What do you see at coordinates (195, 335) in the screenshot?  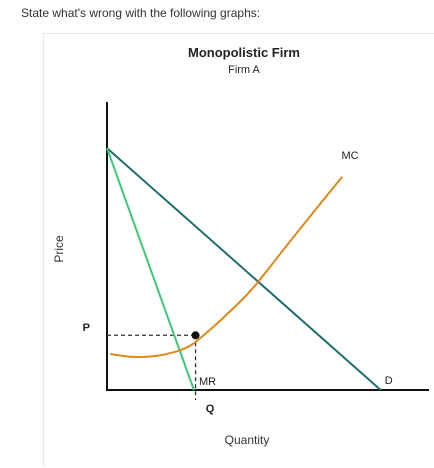 I see `equilibrium-point` at bounding box center [195, 335].